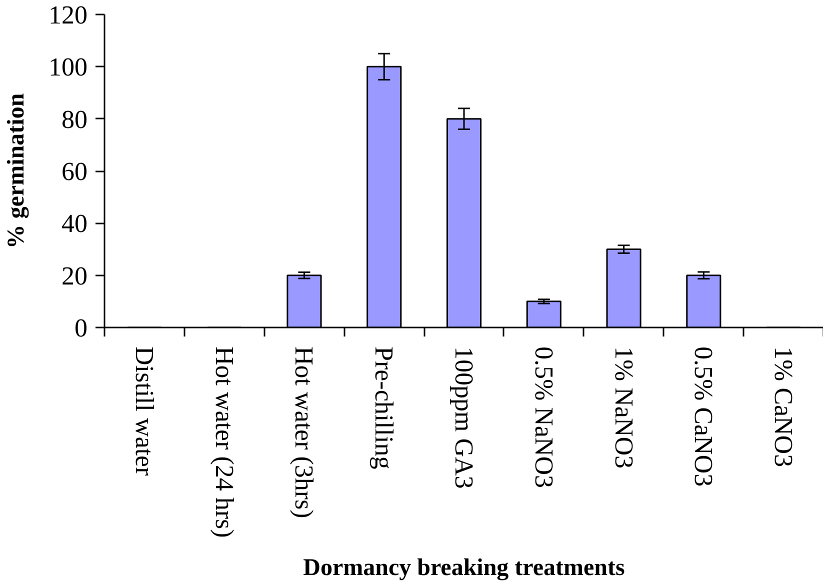 This screenshot has height=583, width=823. Describe the element at coordinates (384, 408) in the screenshot. I see `x-tick-label: Pre-chilling` at that location.